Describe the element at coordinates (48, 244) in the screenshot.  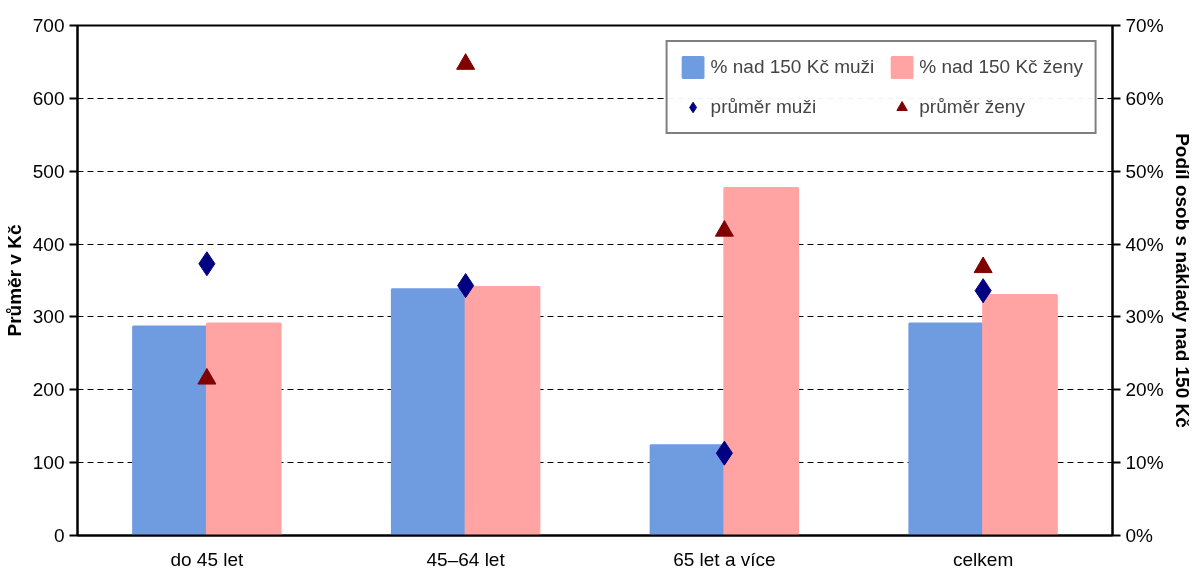
I see `y-tick-label: 400` at that location.